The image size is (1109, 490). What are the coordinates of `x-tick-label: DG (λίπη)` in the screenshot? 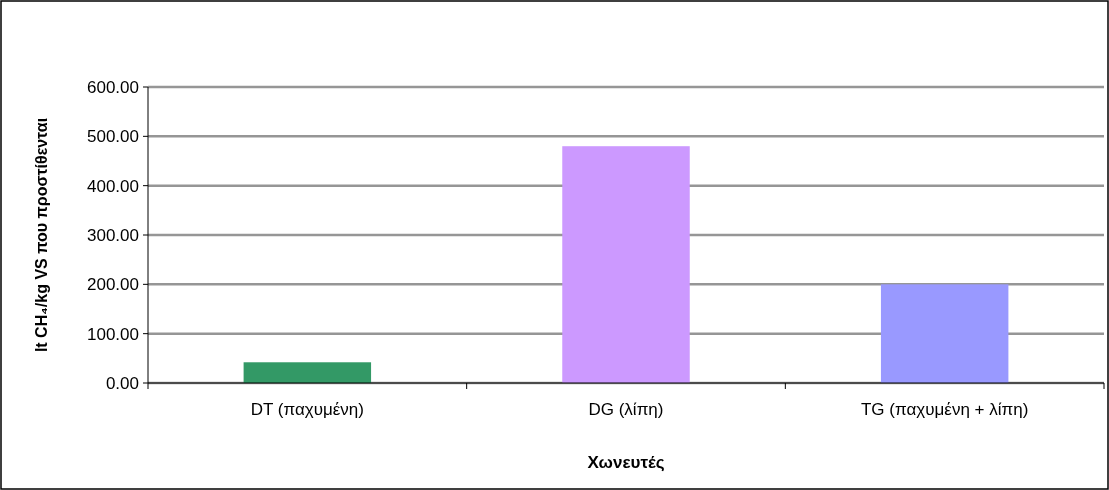 It's located at (626, 409).